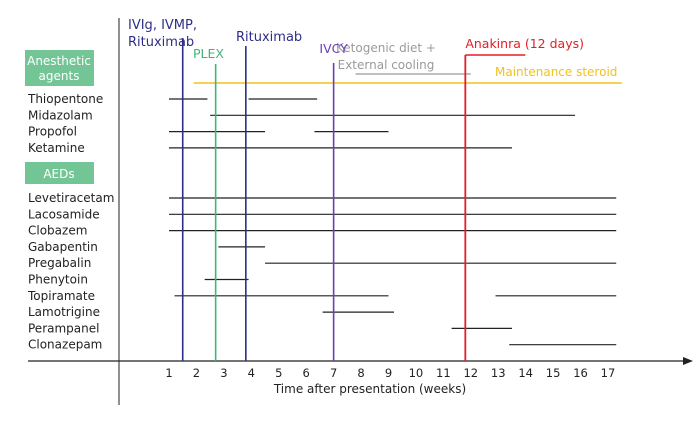 The width and height of the screenshot is (700, 431). I want to click on drug-label: Levetiracetam, so click(71, 198).